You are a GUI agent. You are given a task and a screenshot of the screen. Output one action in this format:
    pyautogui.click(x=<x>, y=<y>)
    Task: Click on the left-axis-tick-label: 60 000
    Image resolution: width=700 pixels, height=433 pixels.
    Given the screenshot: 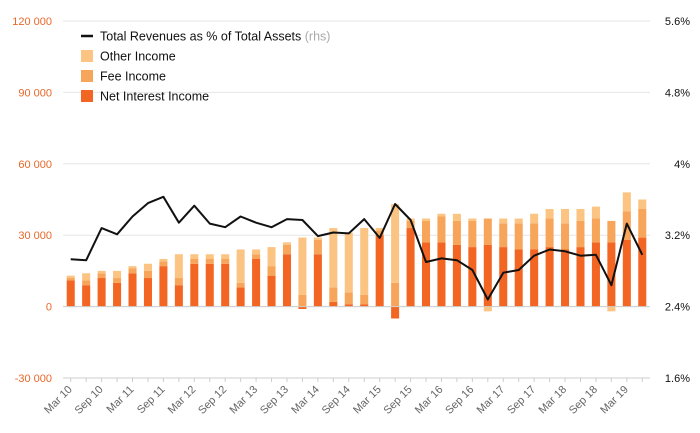 What is the action you would take?
    pyautogui.click(x=35, y=165)
    